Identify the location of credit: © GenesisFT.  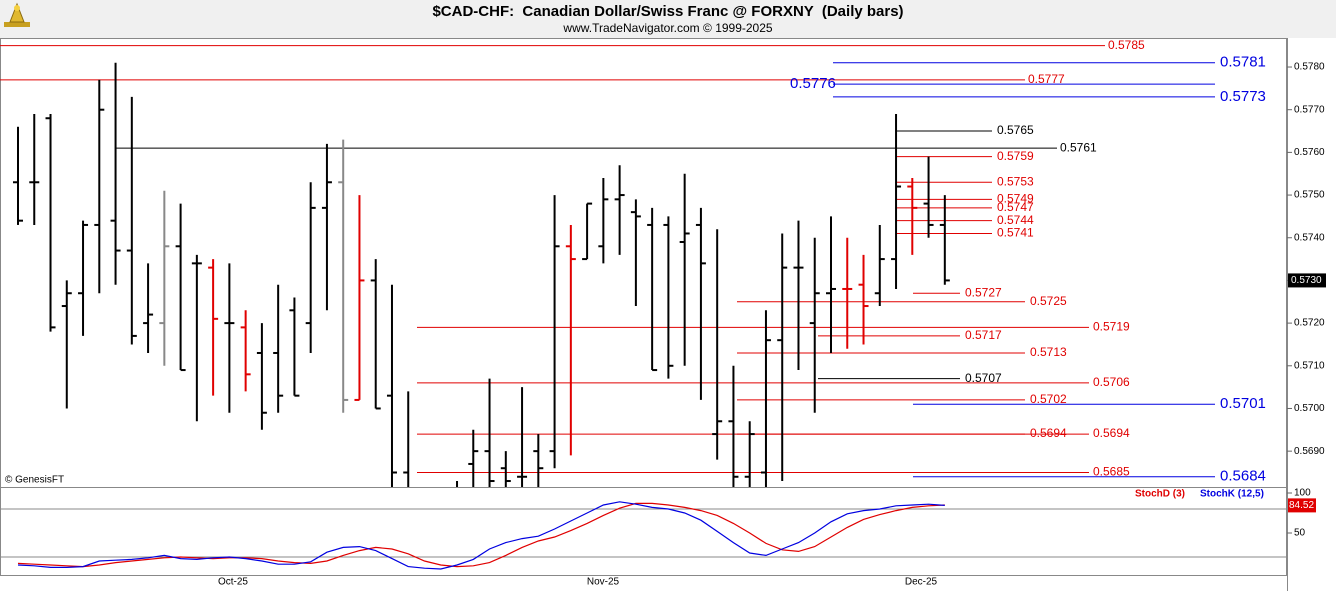
(34, 480).